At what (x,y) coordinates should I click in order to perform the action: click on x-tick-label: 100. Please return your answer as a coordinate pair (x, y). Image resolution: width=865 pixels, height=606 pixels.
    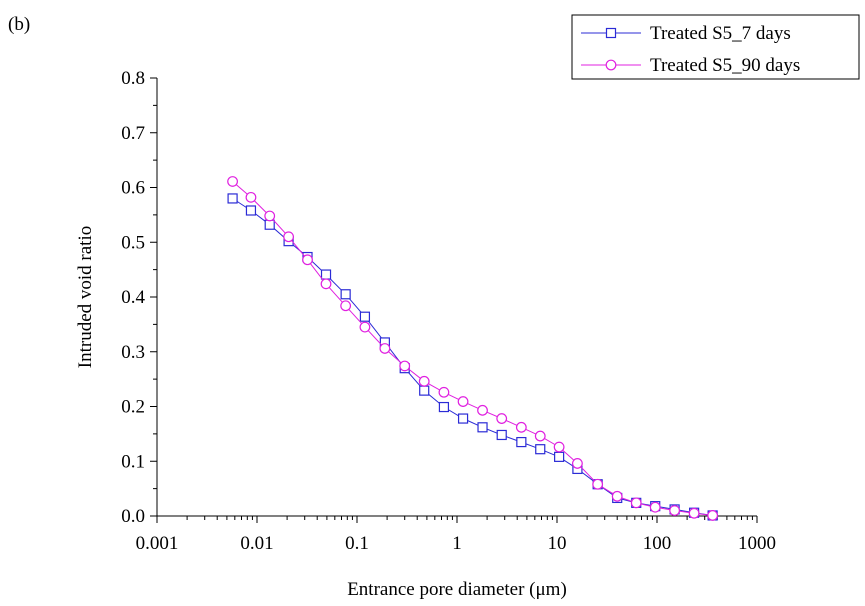
    Looking at the image, I should click on (657, 543).